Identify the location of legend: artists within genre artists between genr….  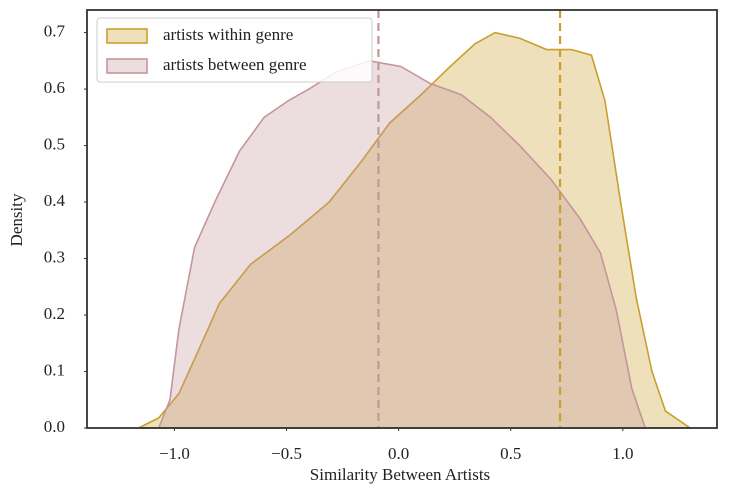
(234, 50).